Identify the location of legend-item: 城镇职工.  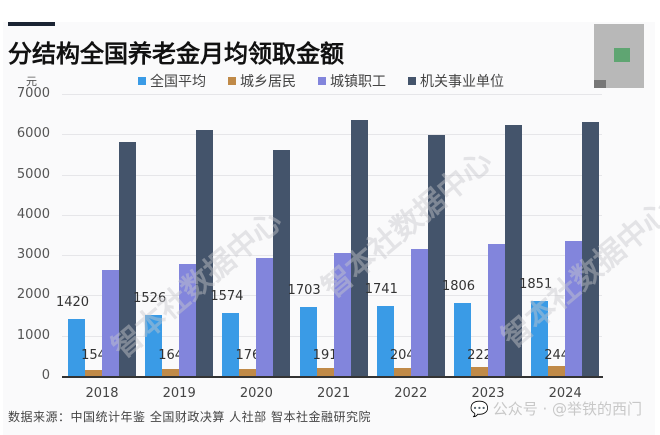
(352, 81).